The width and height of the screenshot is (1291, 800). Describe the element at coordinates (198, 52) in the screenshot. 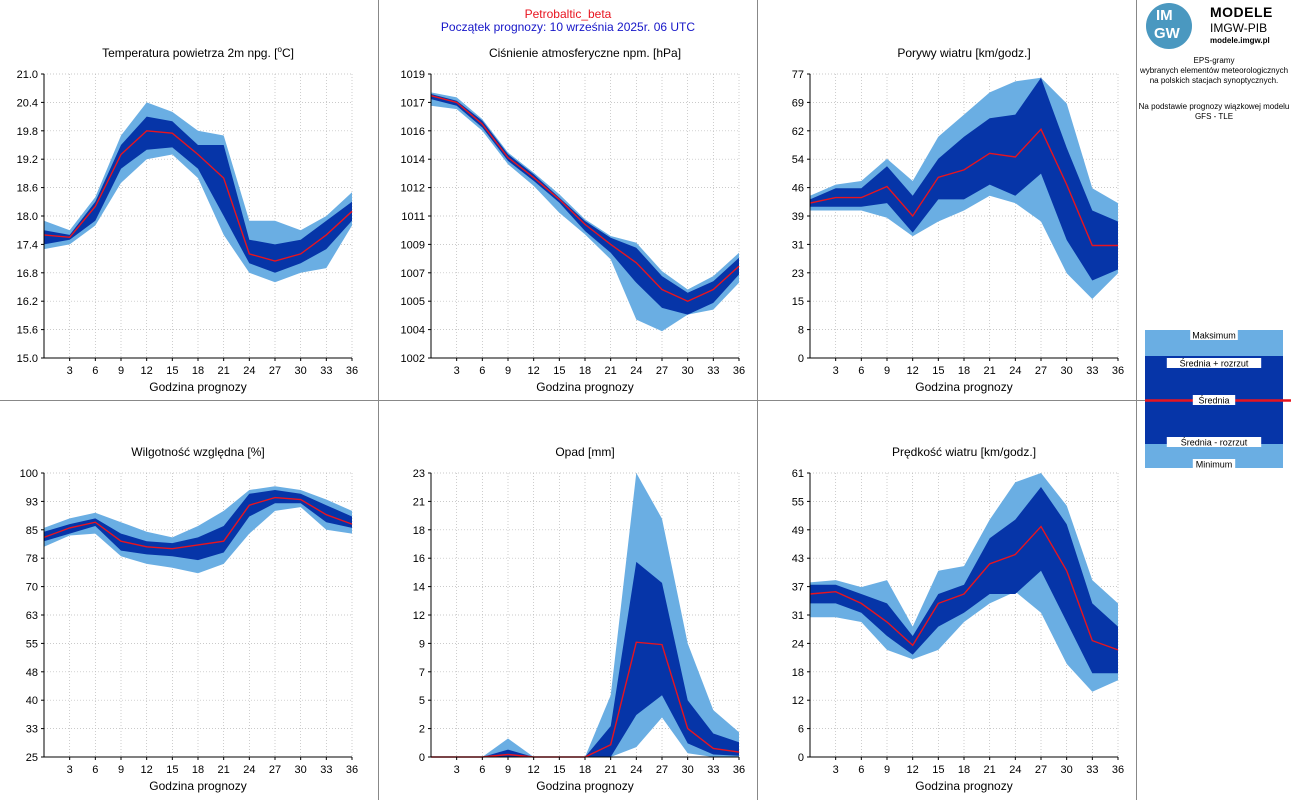

I see `chart-title: Temperatura powietrza 2m npg. [oC]` at that location.